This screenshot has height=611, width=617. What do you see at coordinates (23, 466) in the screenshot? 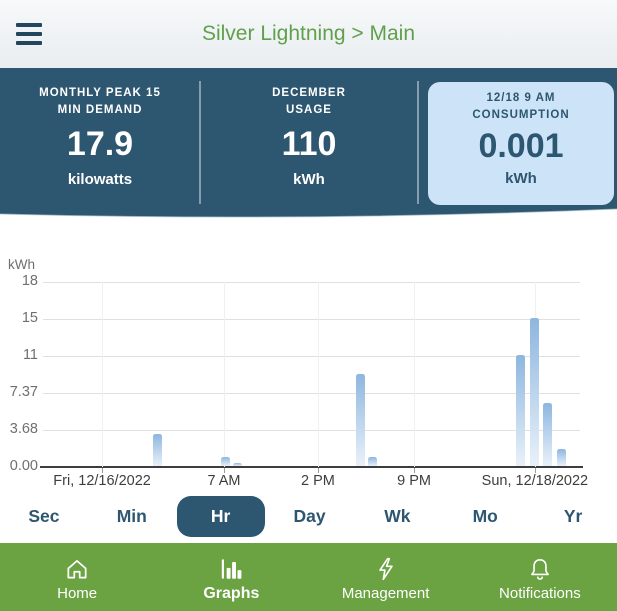
I see `y-tick-label: 0.00` at bounding box center [23, 466].